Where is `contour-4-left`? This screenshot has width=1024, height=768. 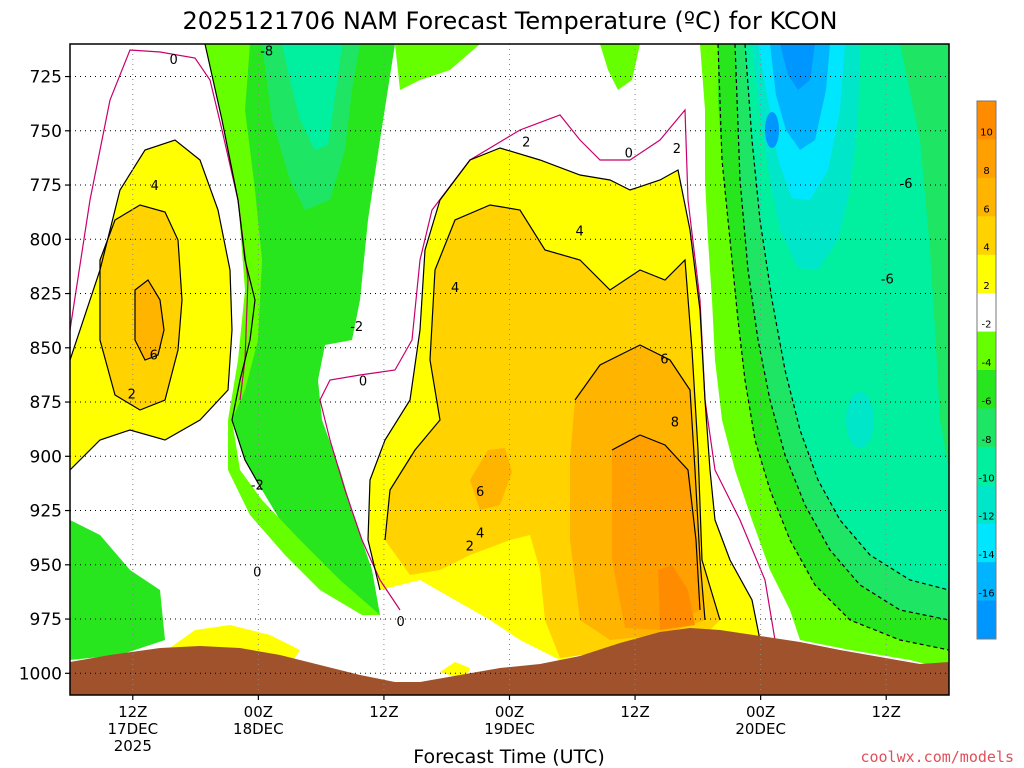
contour-4-left is located at coordinates (141, 307).